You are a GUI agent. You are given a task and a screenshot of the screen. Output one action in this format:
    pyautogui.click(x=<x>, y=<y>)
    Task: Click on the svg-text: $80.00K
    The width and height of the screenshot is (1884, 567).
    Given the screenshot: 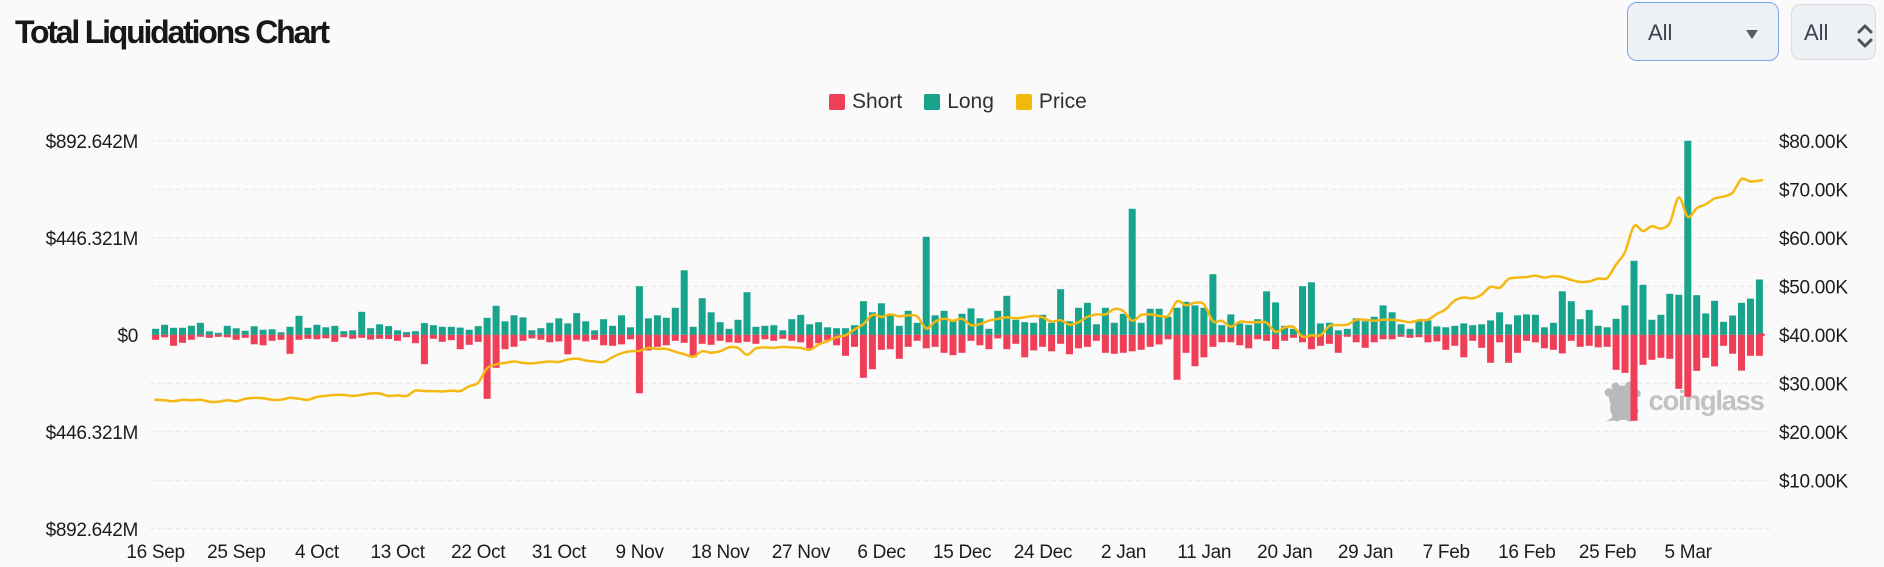 What is the action you would take?
    pyautogui.click(x=1813, y=142)
    